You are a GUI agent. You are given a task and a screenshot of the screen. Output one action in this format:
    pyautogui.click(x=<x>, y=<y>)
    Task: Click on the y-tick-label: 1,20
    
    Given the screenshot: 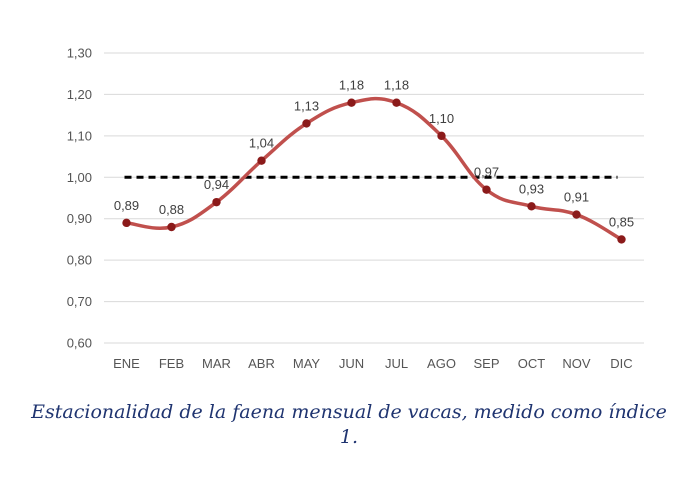 What is the action you would take?
    pyautogui.click(x=79, y=94)
    